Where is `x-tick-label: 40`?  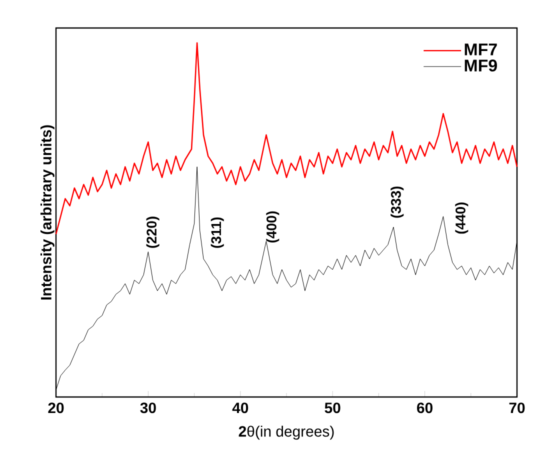
x-tick-label: 40 is located at coordinates (240, 408).